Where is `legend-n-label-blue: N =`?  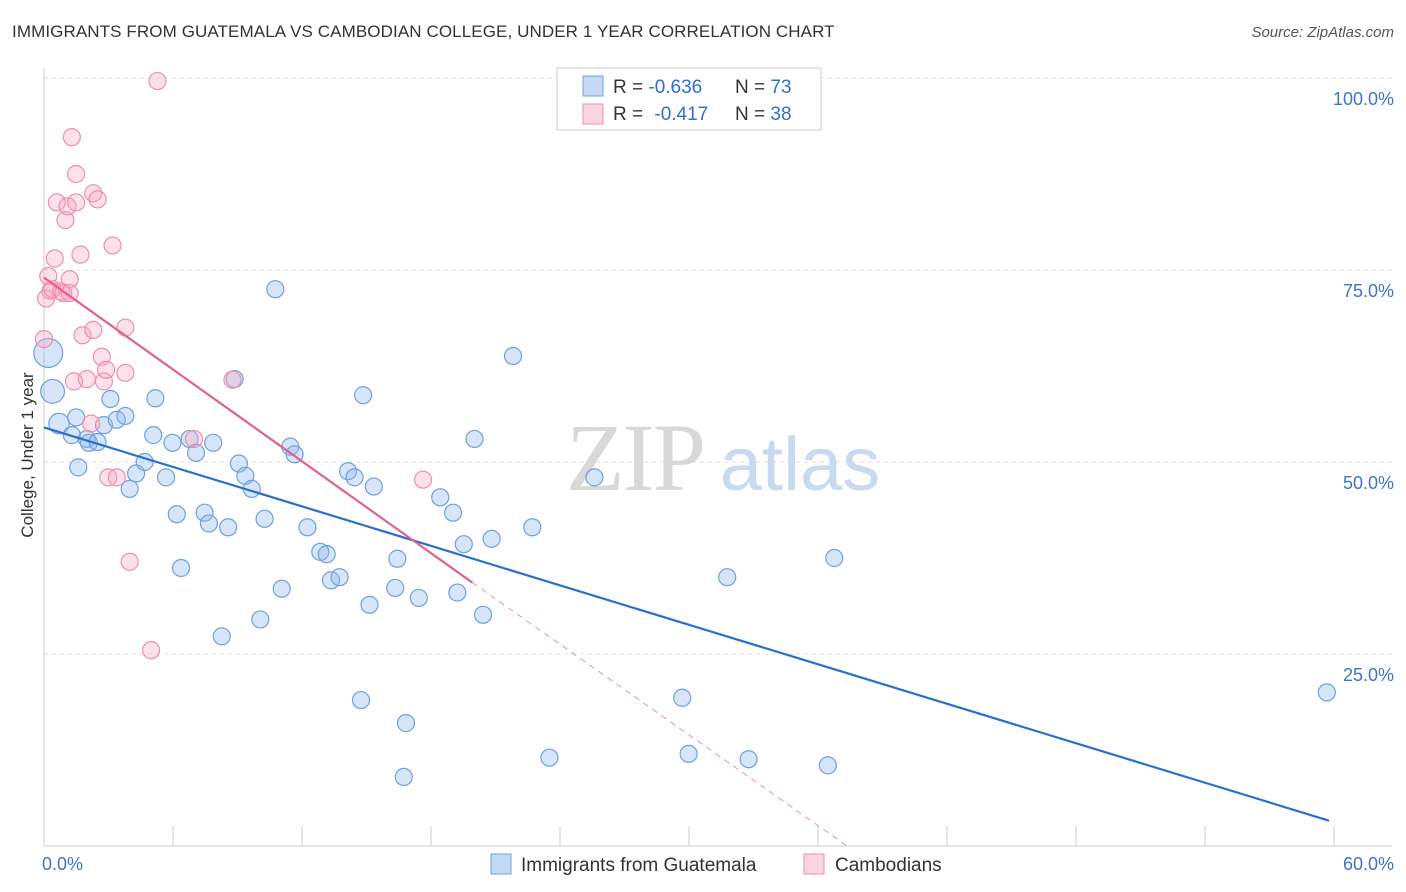
legend-n-label-blue: N = is located at coordinates (752, 87).